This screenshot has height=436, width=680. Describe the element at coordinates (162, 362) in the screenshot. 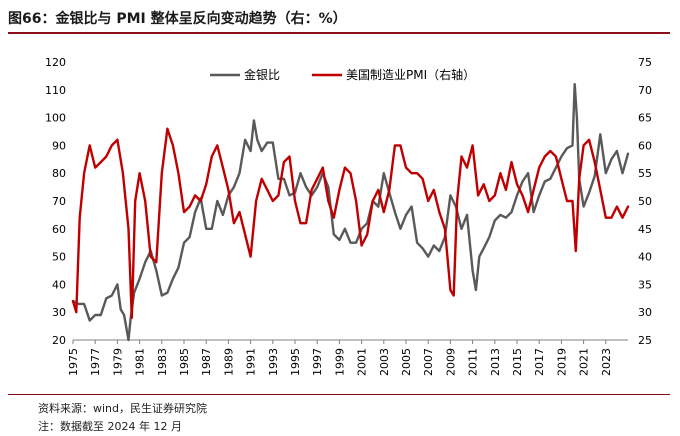

I see `x-tick-label: 1983` at that location.